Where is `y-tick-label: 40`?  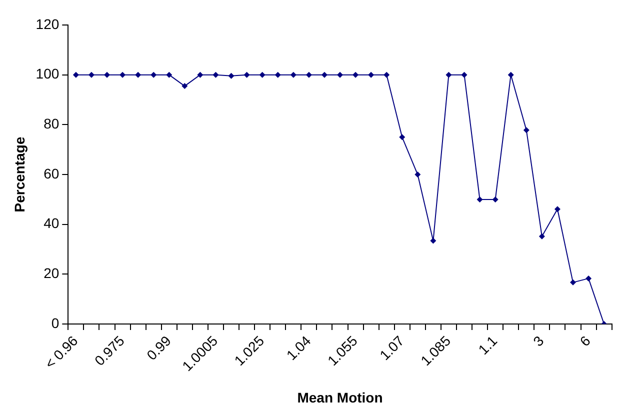
y-tick-label: 40 is located at coordinates (52, 223).